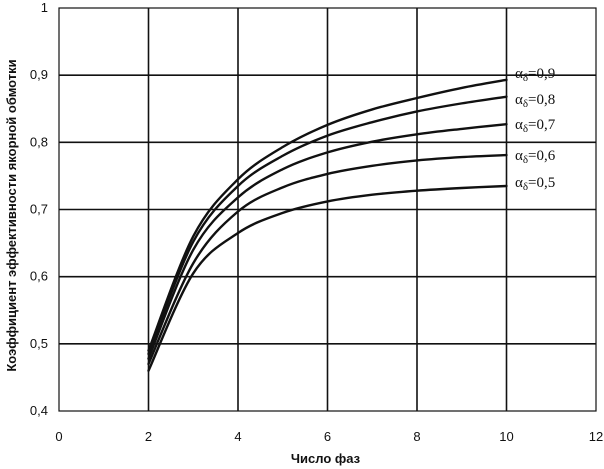  I want to click on series-label: αδ=0,5, so click(535, 184).